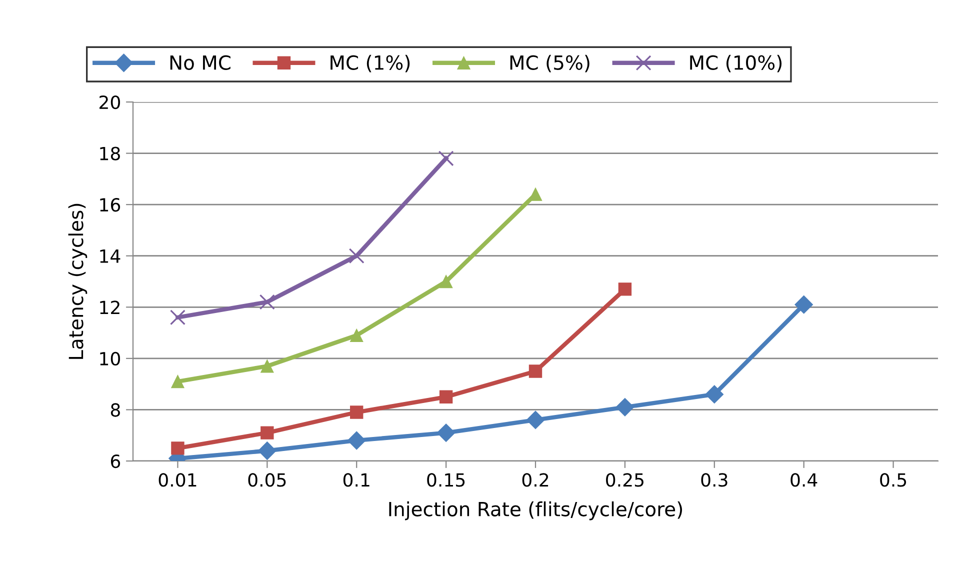 Image resolution: width=956 pixels, height=580 pixels. Describe the element at coordinates (110, 307) in the screenshot. I see `y-tick-label: 12` at that location.